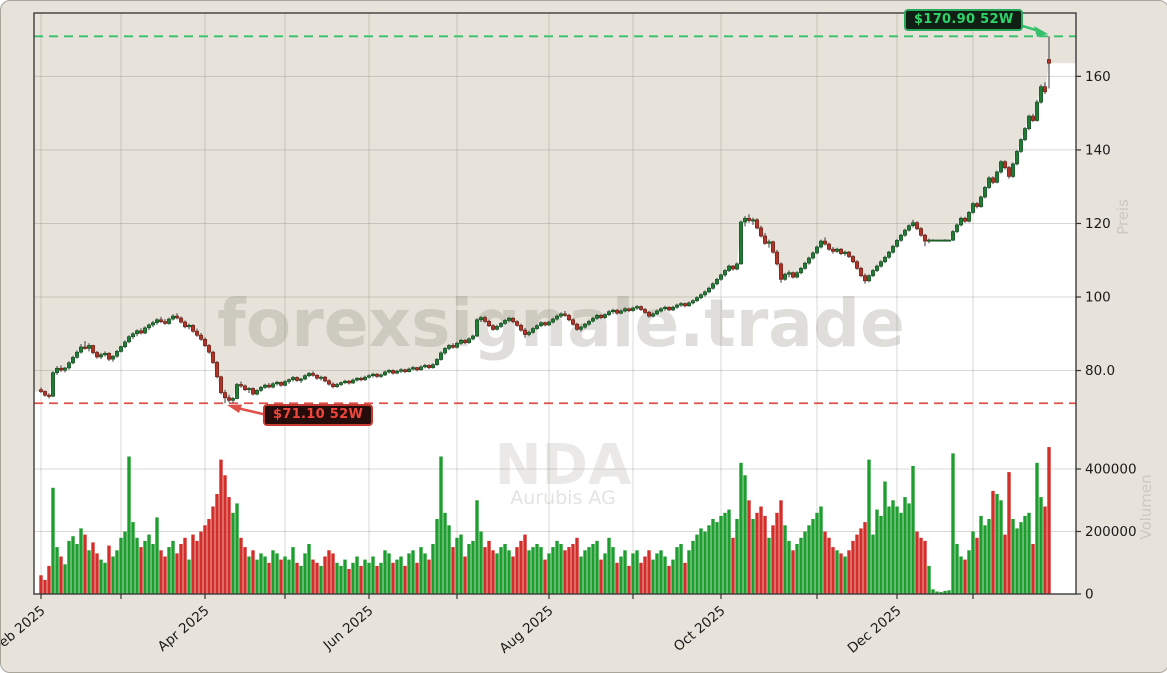 The width and height of the screenshot is (1167, 673). What do you see at coordinates (561, 323) in the screenshot?
I see `site-watermark: forexsignale.trade` at bounding box center [561, 323].